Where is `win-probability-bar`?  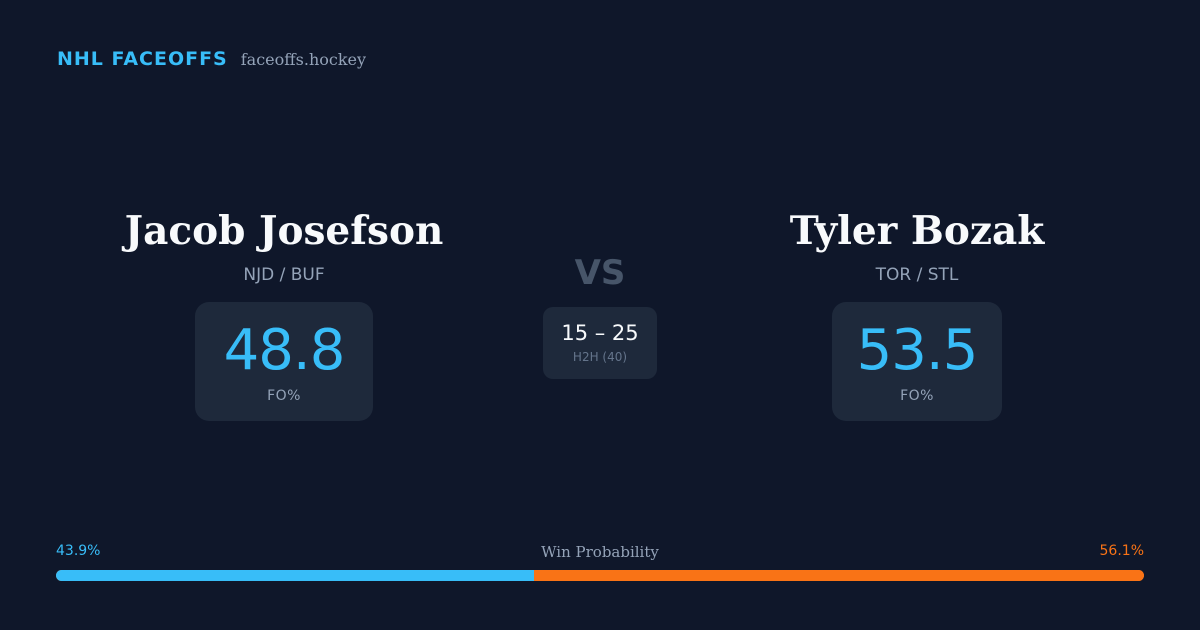 win-probability-bar is located at coordinates (600, 575).